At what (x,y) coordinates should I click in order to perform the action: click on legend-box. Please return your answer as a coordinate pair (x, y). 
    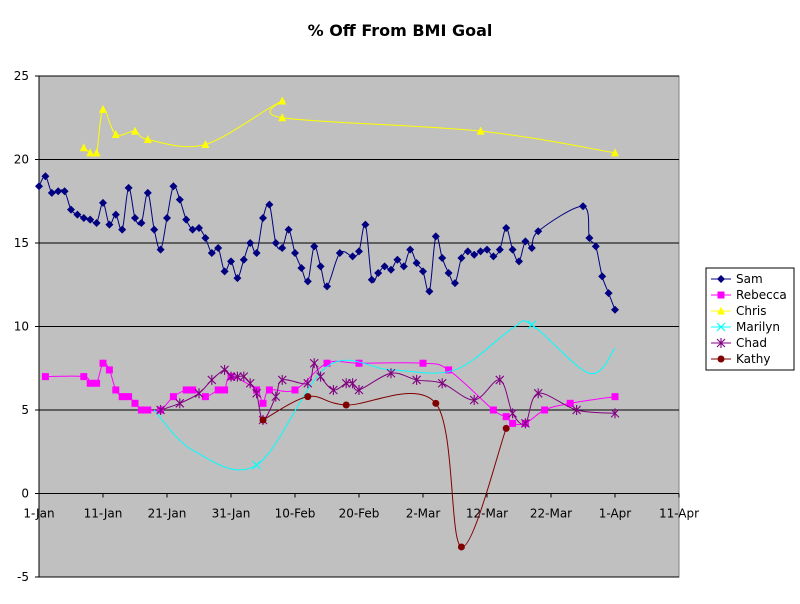
    Looking at the image, I should click on (750, 319).